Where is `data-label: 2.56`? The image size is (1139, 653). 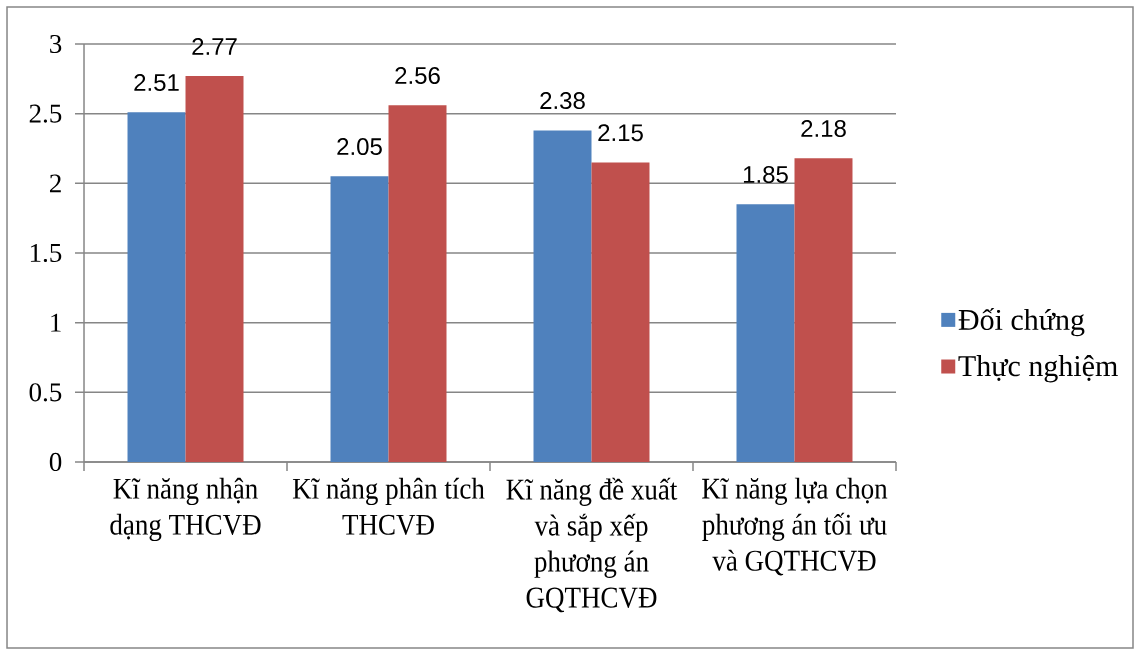 data-label: 2.56 is located at coordinates (417, 76).